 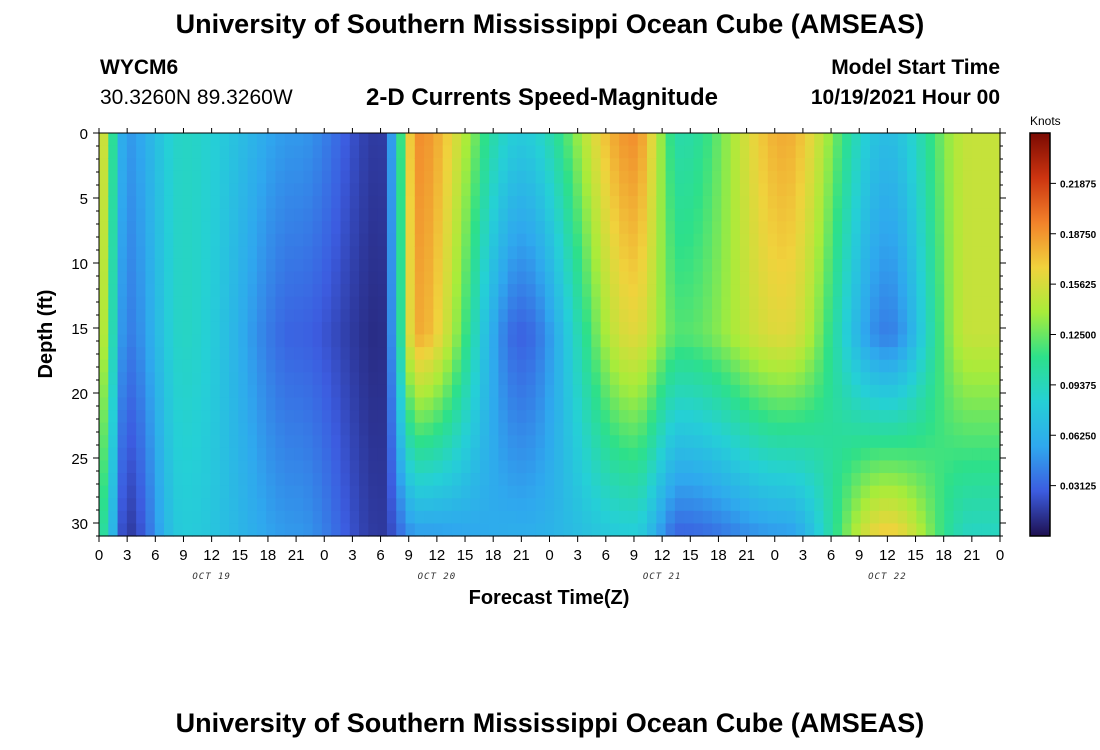 I want to click on x-tick-label: 21, so click(x=521, y=555).